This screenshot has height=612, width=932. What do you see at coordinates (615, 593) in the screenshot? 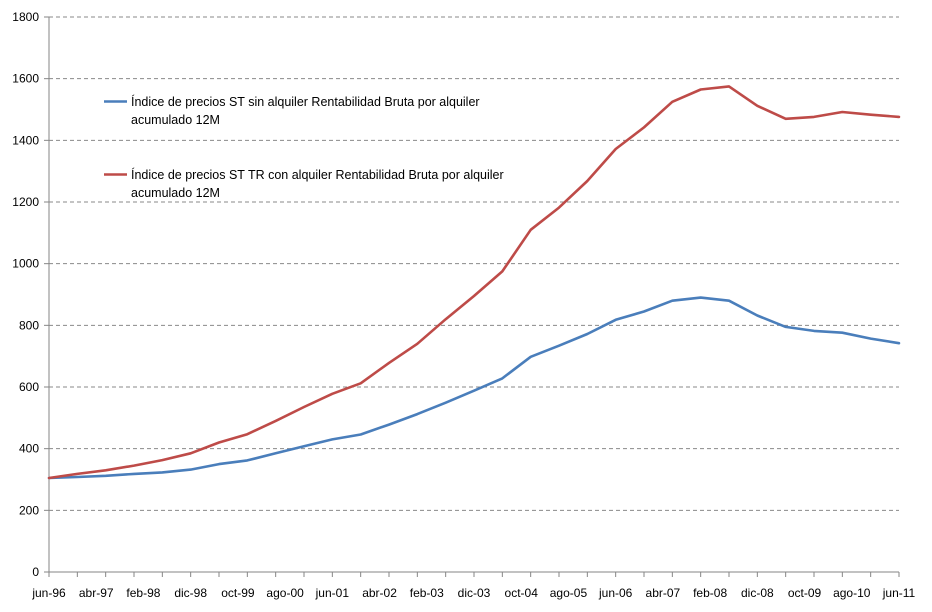
I see `x-tick-label-jun-06: jun-06` at bounding box center [615, 593].